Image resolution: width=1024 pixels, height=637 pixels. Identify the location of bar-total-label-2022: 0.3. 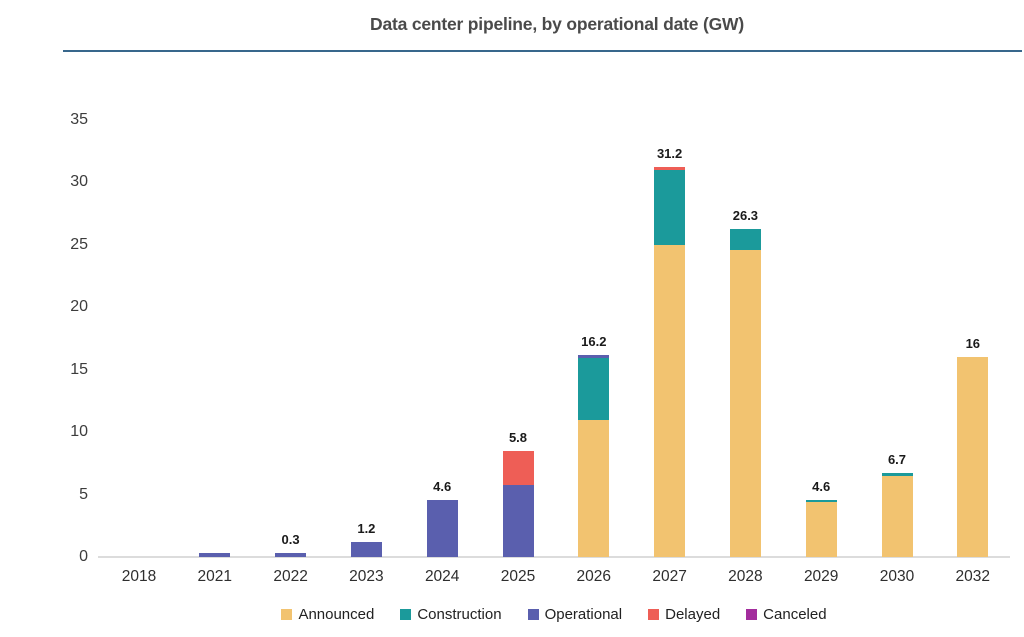
(290, 540).